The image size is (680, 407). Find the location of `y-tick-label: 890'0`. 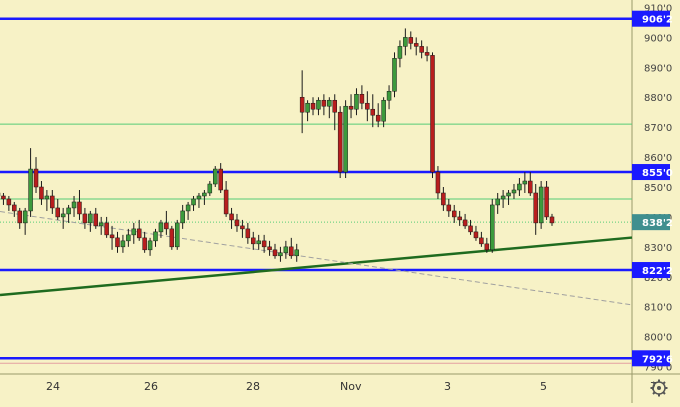

y-tick-label: 890'0 is located at coordinates (658, 68).